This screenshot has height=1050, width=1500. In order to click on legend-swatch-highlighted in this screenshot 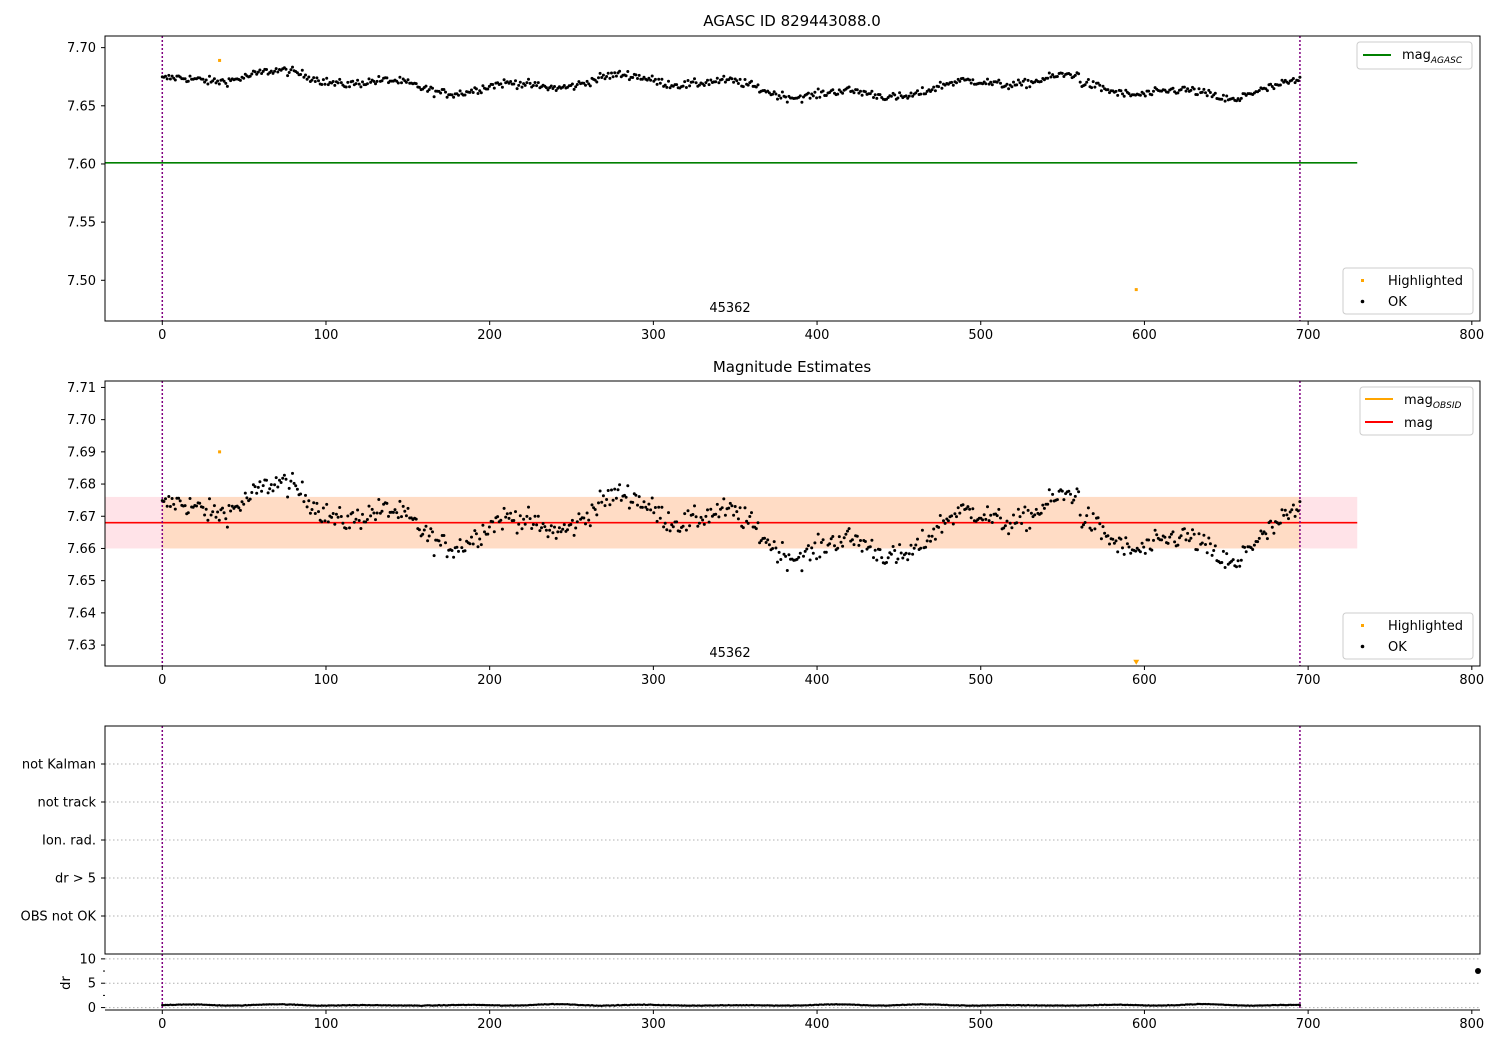, I will do `click(1362, 280)`.